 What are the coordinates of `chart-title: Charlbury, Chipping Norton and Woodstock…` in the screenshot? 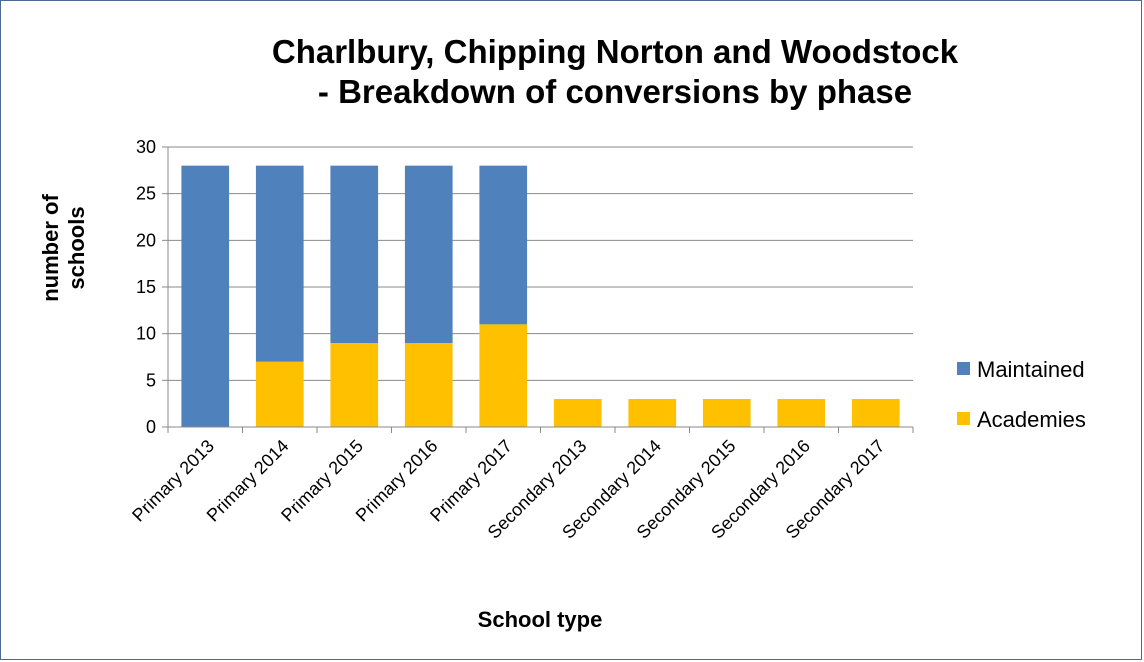 It's located at (615, 72).